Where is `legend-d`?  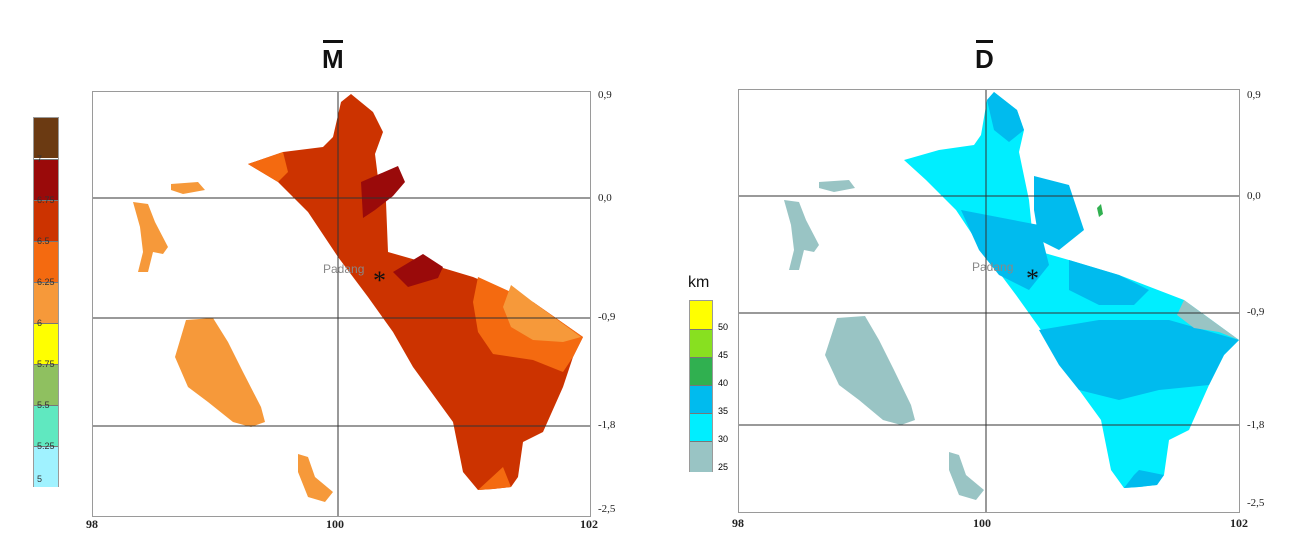
legend-d is located at coordinates (701, 386).